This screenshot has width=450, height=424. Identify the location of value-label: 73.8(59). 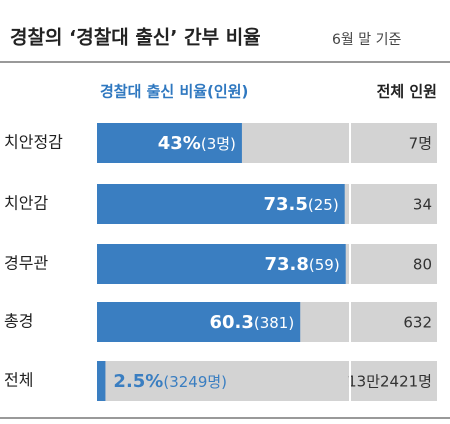
(301, 264).